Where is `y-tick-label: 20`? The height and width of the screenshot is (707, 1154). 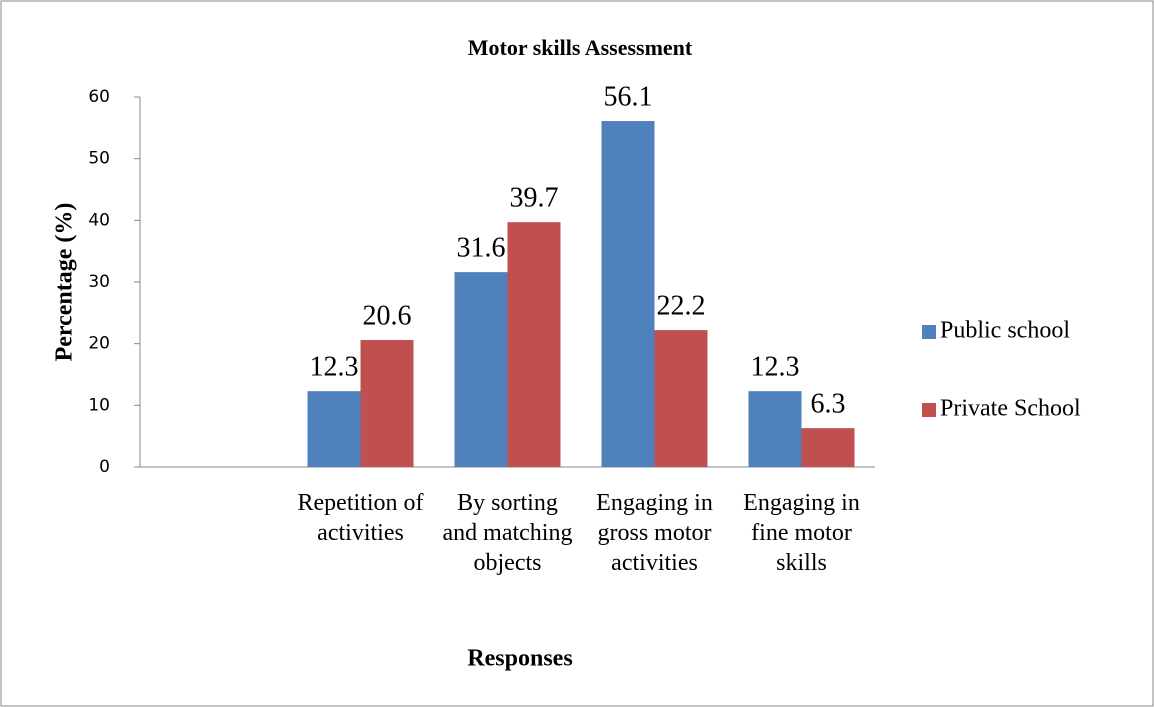
y-tick-label: 20 is located at coordinates (99, 344).